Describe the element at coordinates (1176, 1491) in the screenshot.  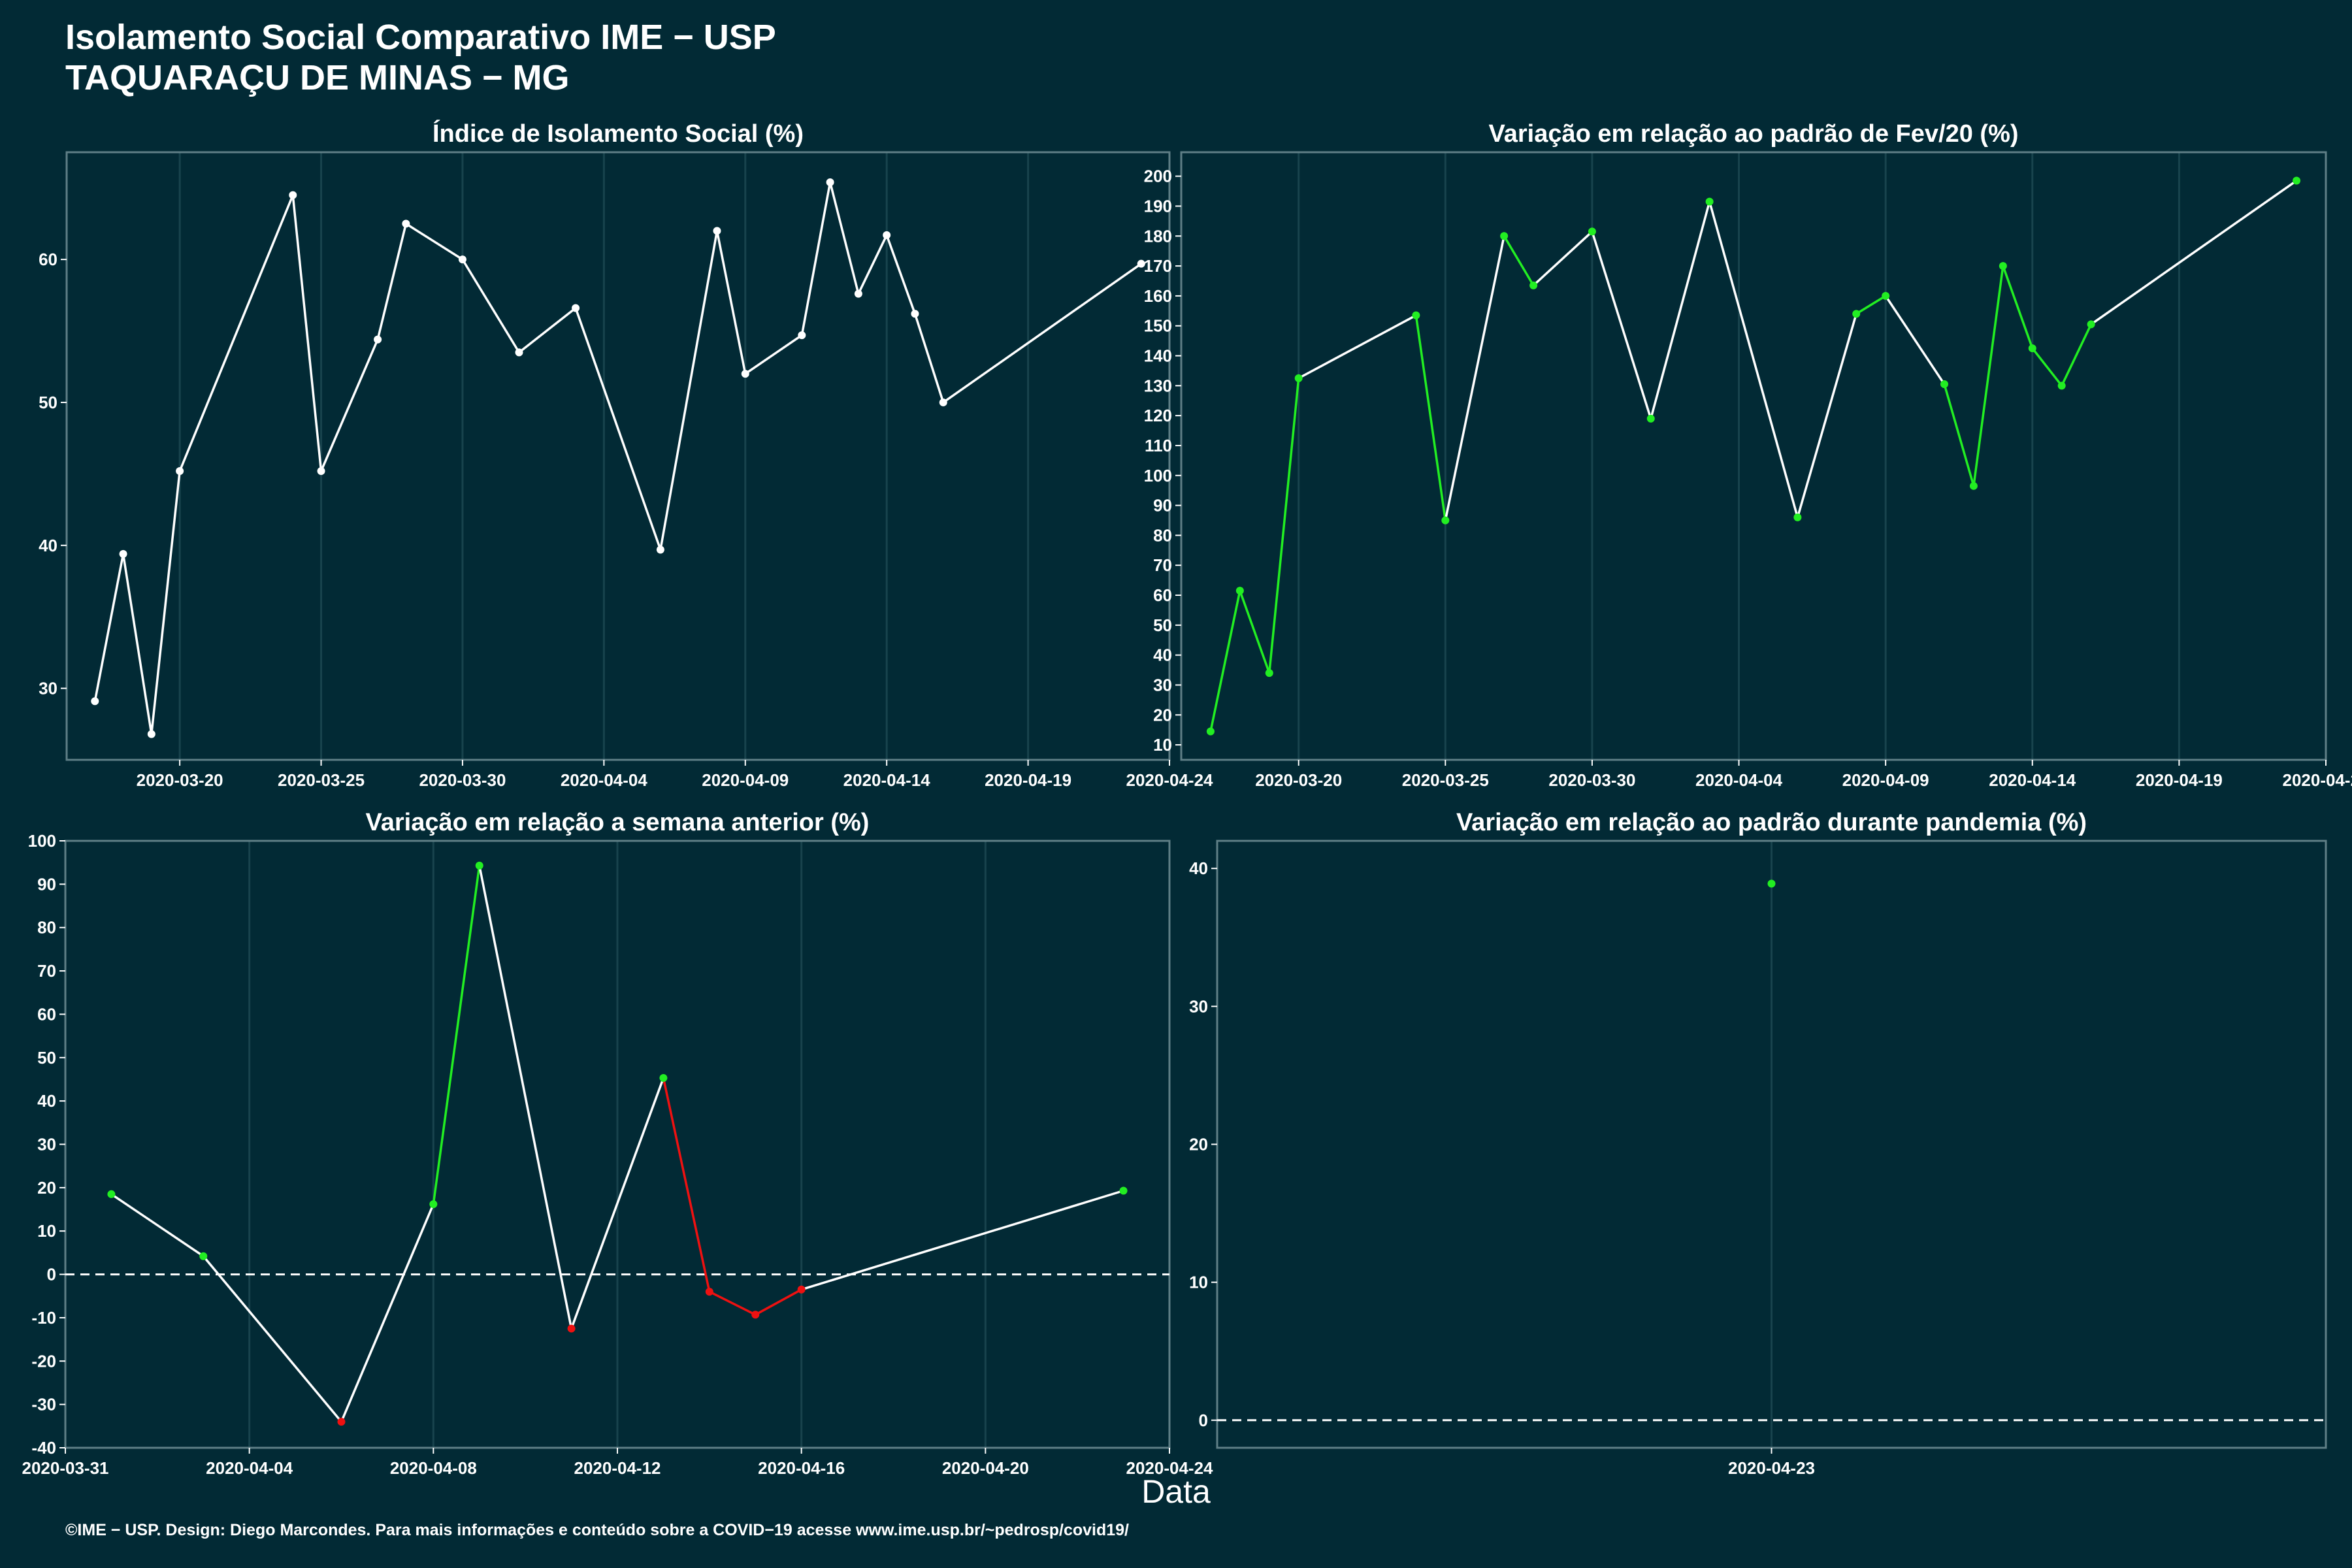
I see `x-axis-label: Data` at that location.